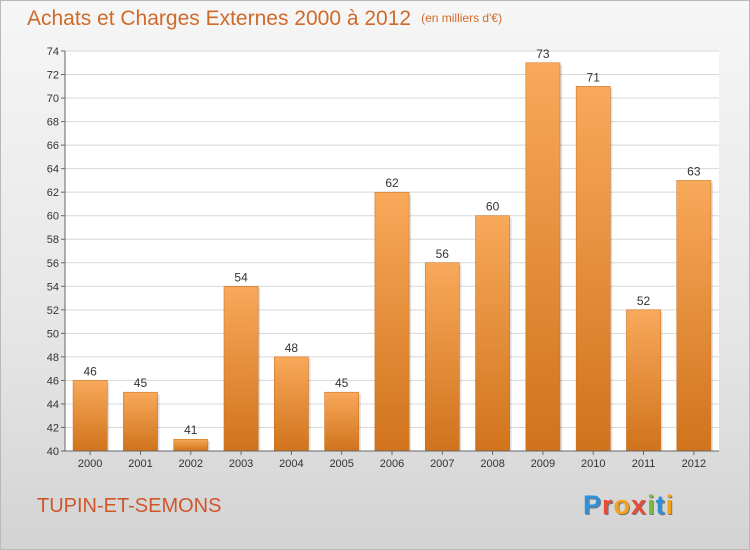  What do you see at coordinates (53, 358) in the screenshot?
I see `y-tick-label: 48` at bounding box center [53, 358].